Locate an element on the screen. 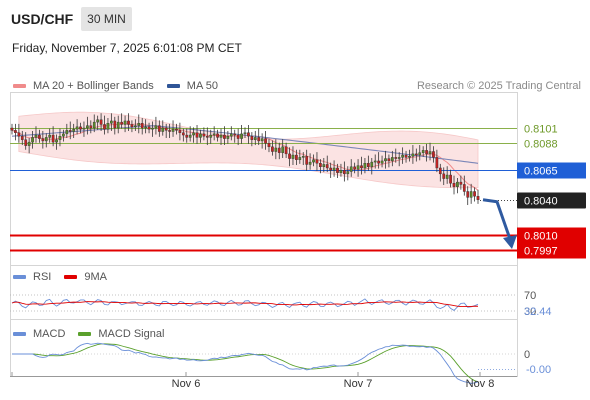  rsi-level-label: 30 is located at coordinates (530, 312).